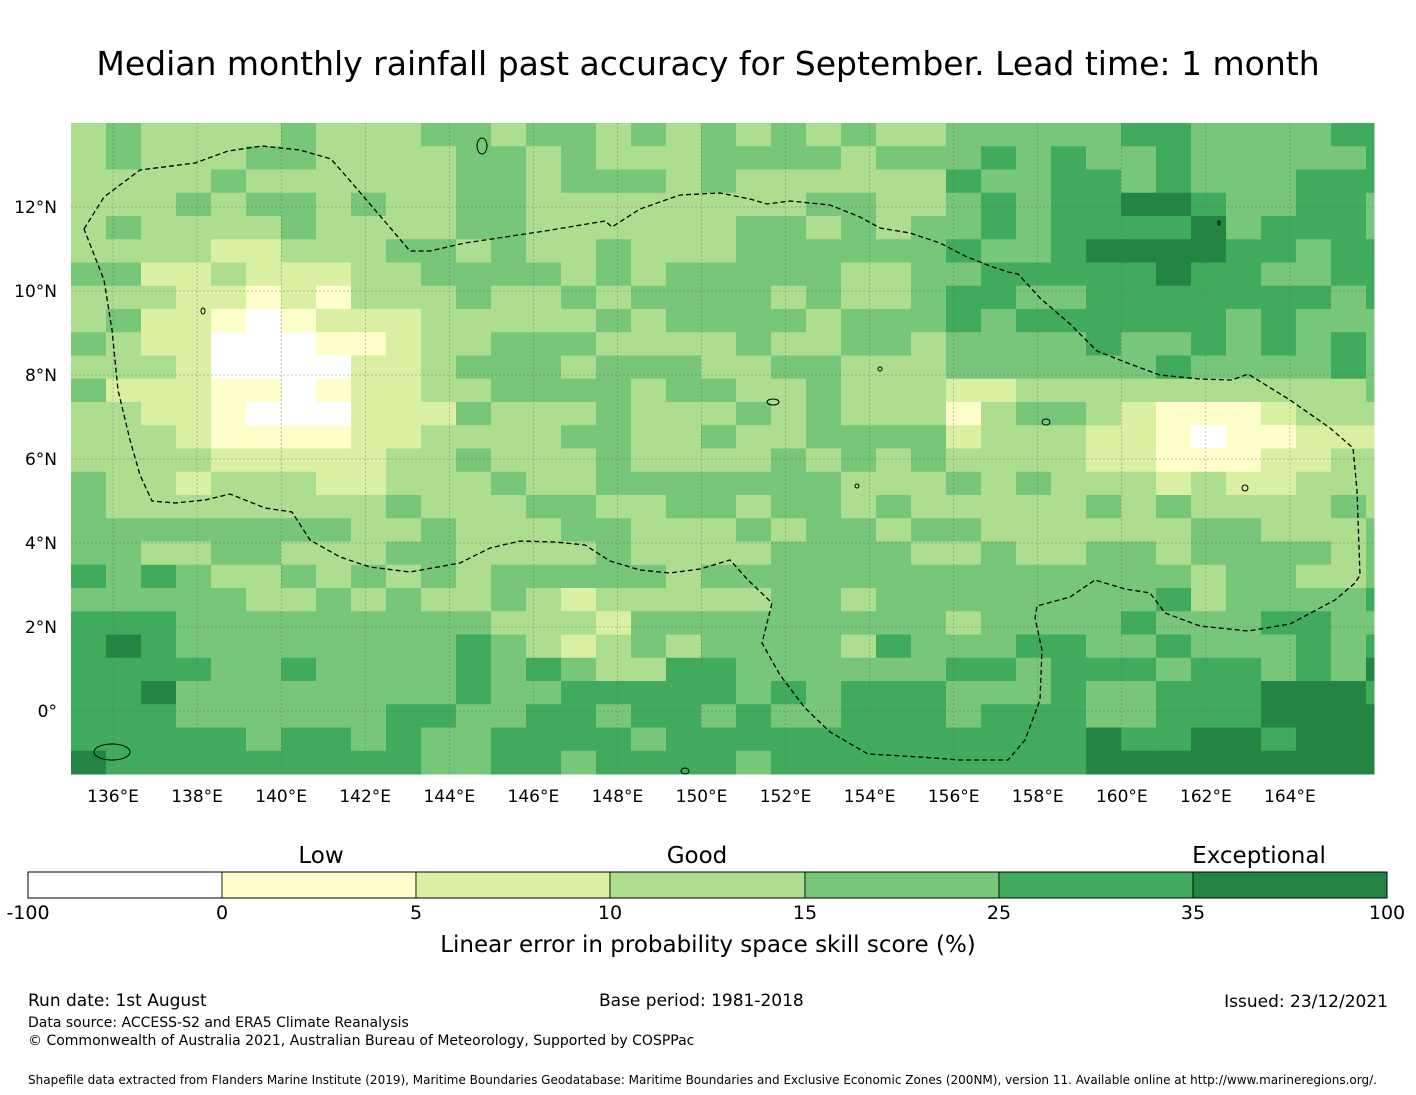 Image resolution: width=1416 pixels, height=1095 pixels. I want to click on colorbar-tick: 25, so click(999, 913).